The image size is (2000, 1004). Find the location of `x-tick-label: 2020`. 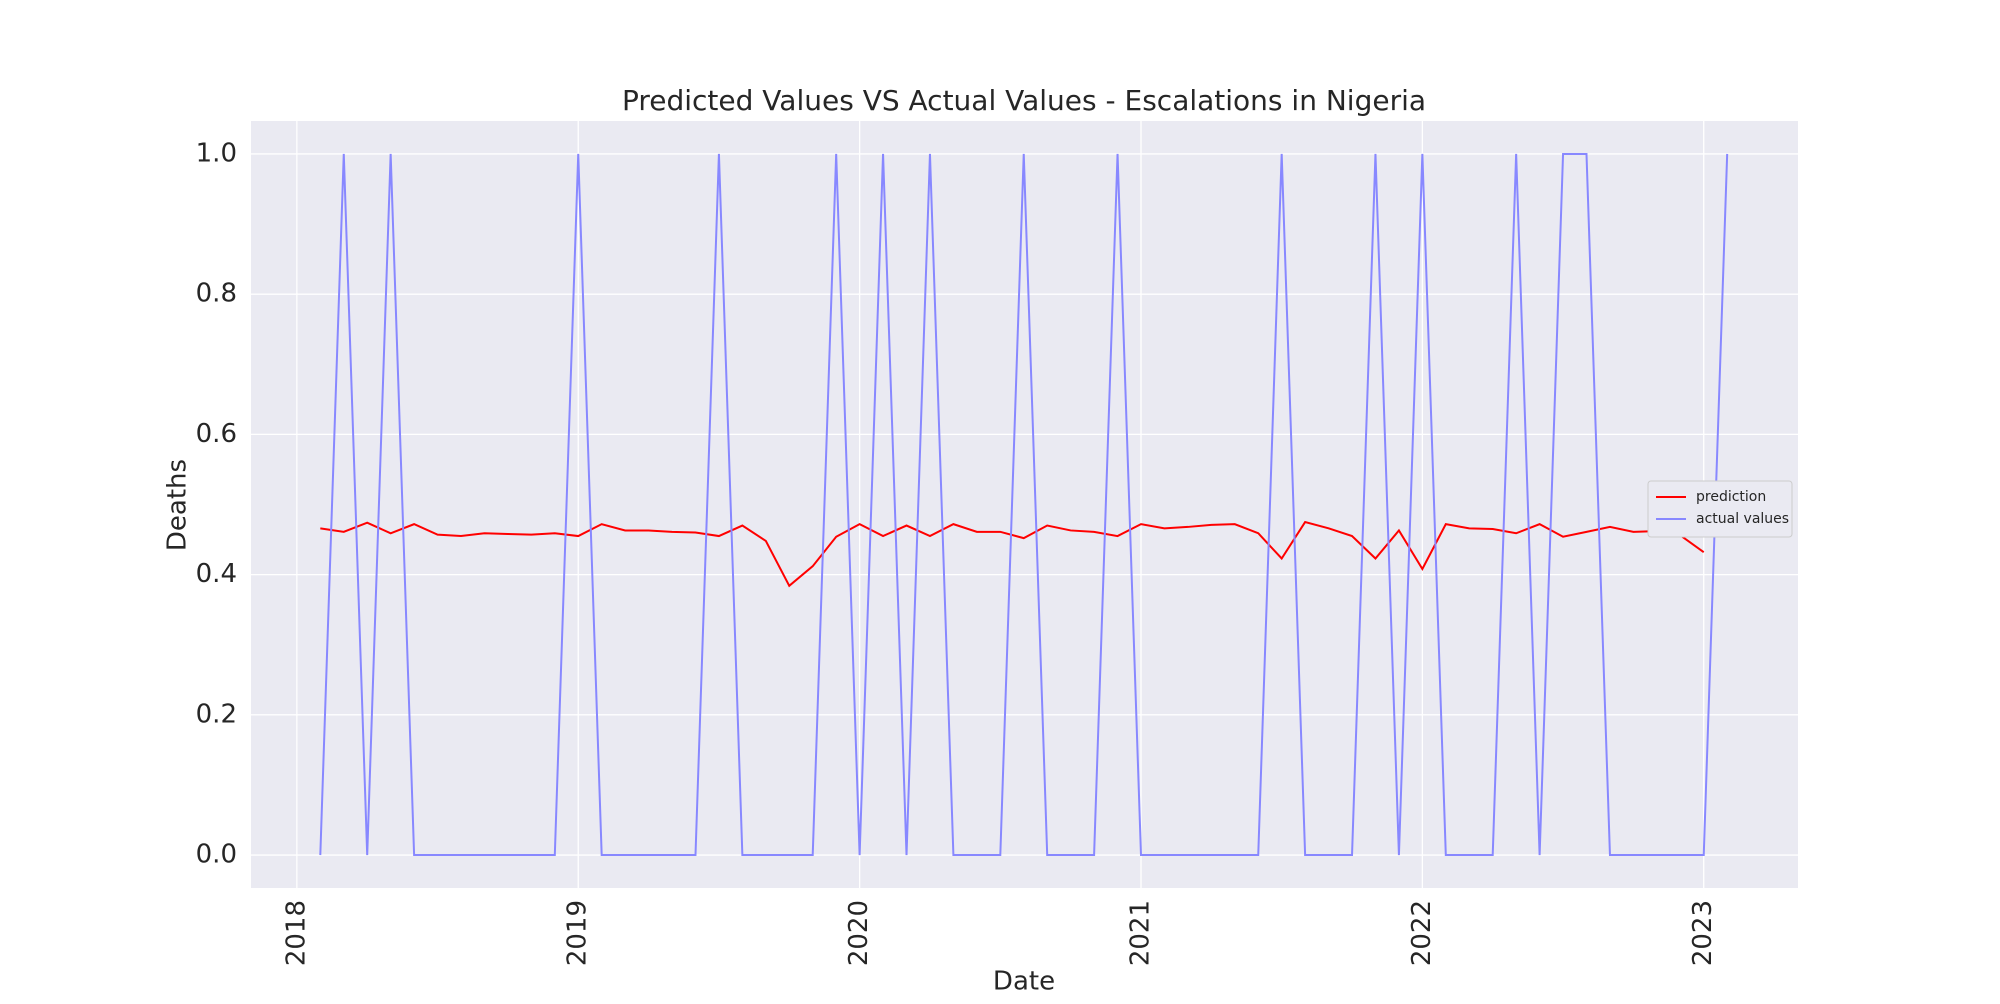

x-tick-label: 2020 is located at coordinates (859, 933).